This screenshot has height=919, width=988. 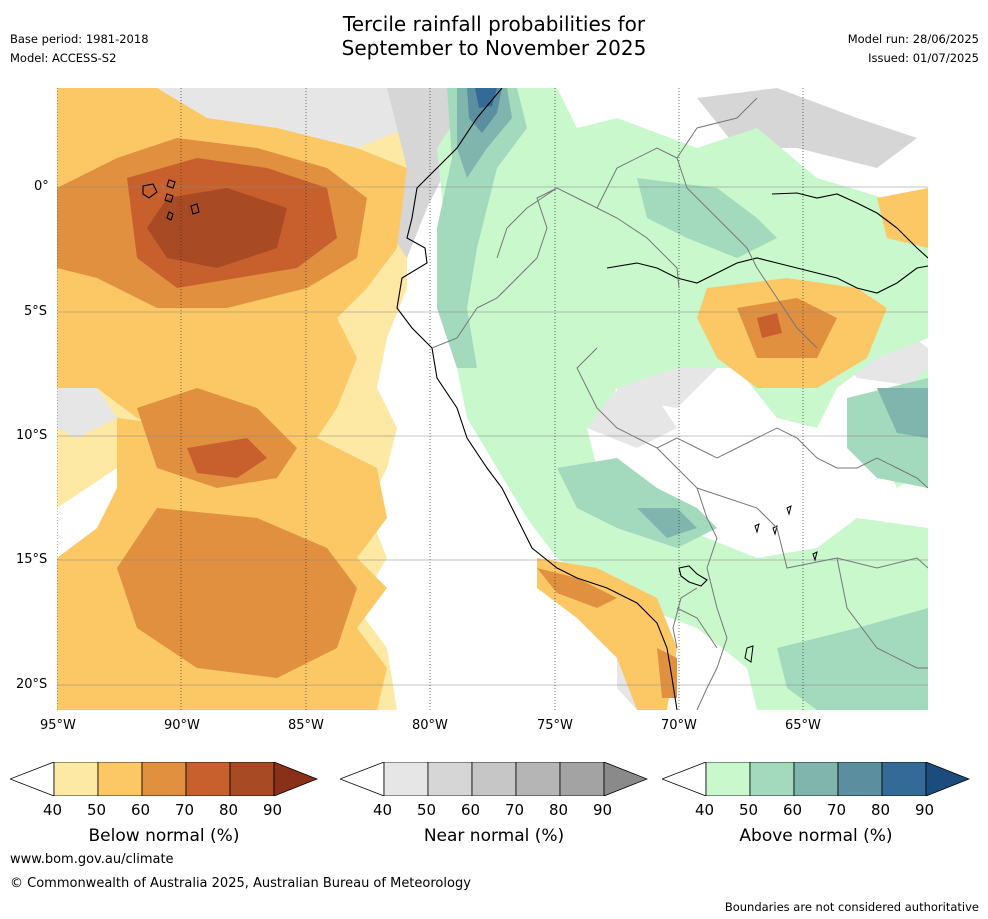 I want to click on lat-label-20s: 20°S, so click(x=32, y=684).